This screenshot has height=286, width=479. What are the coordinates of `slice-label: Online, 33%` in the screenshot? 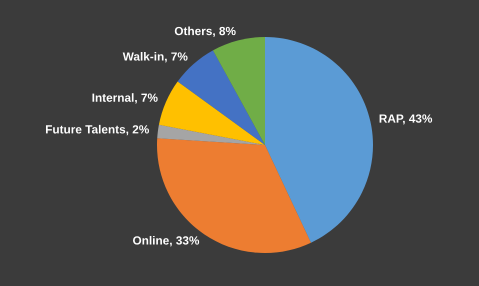 It's located at (166, 241).